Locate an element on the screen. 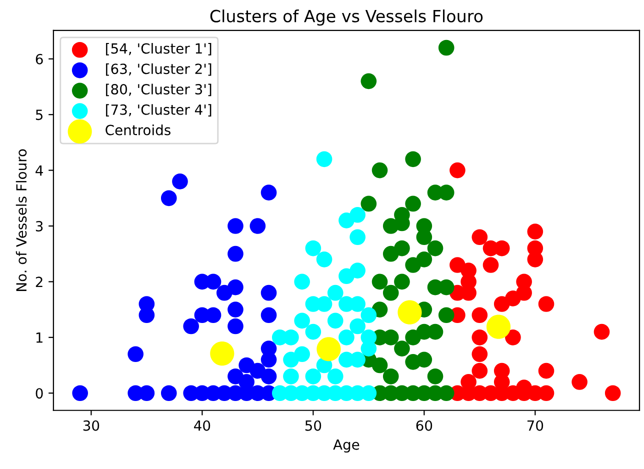 This screenshot has width=644, height=469. chart-title: Clusters of Age vs Vessels Flouro is located at coordinates (346, 17).